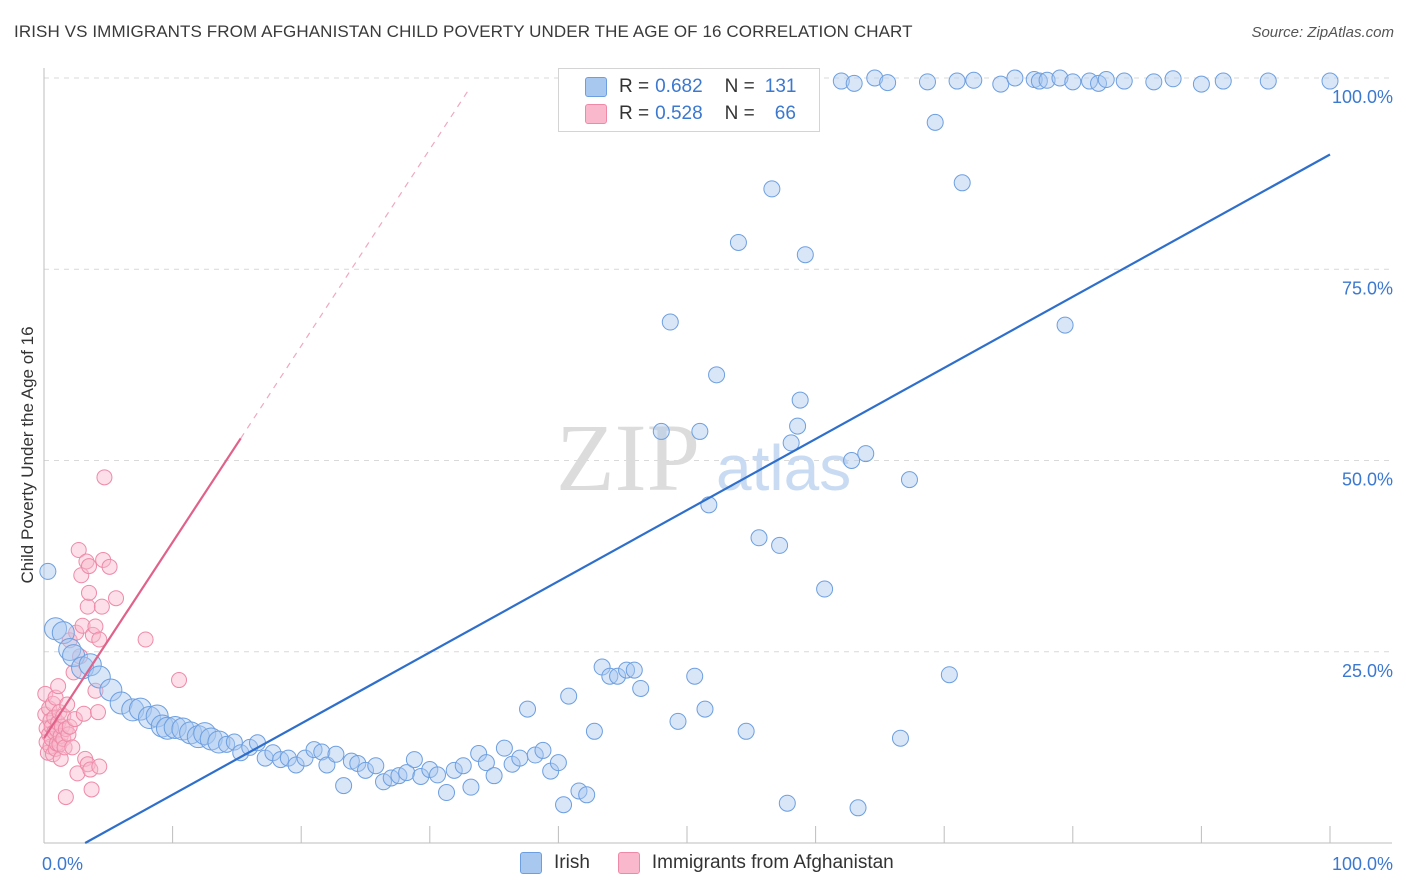 This screenshot has height=892, width=1406. What do you see at coordinates (628, 457) in the screenshot?
I see `watermark-zip: ZIP` at bounding box center [628, 457].